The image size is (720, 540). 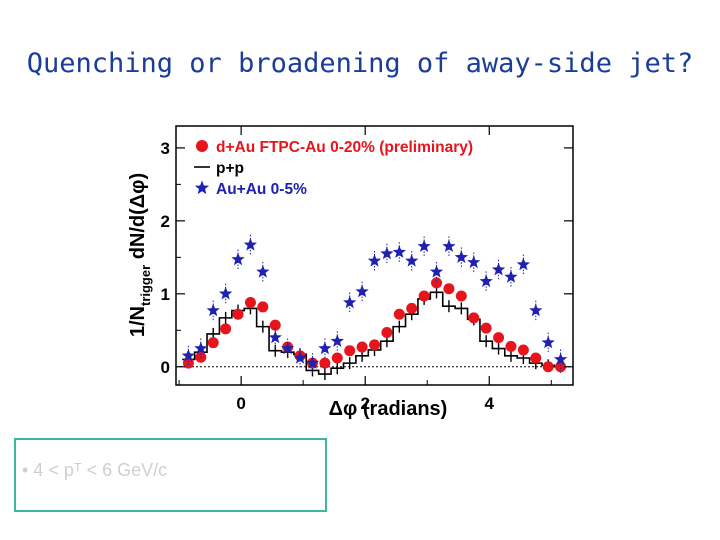 I want to click on x-tick-label: 2, so click(x=364, y=403).